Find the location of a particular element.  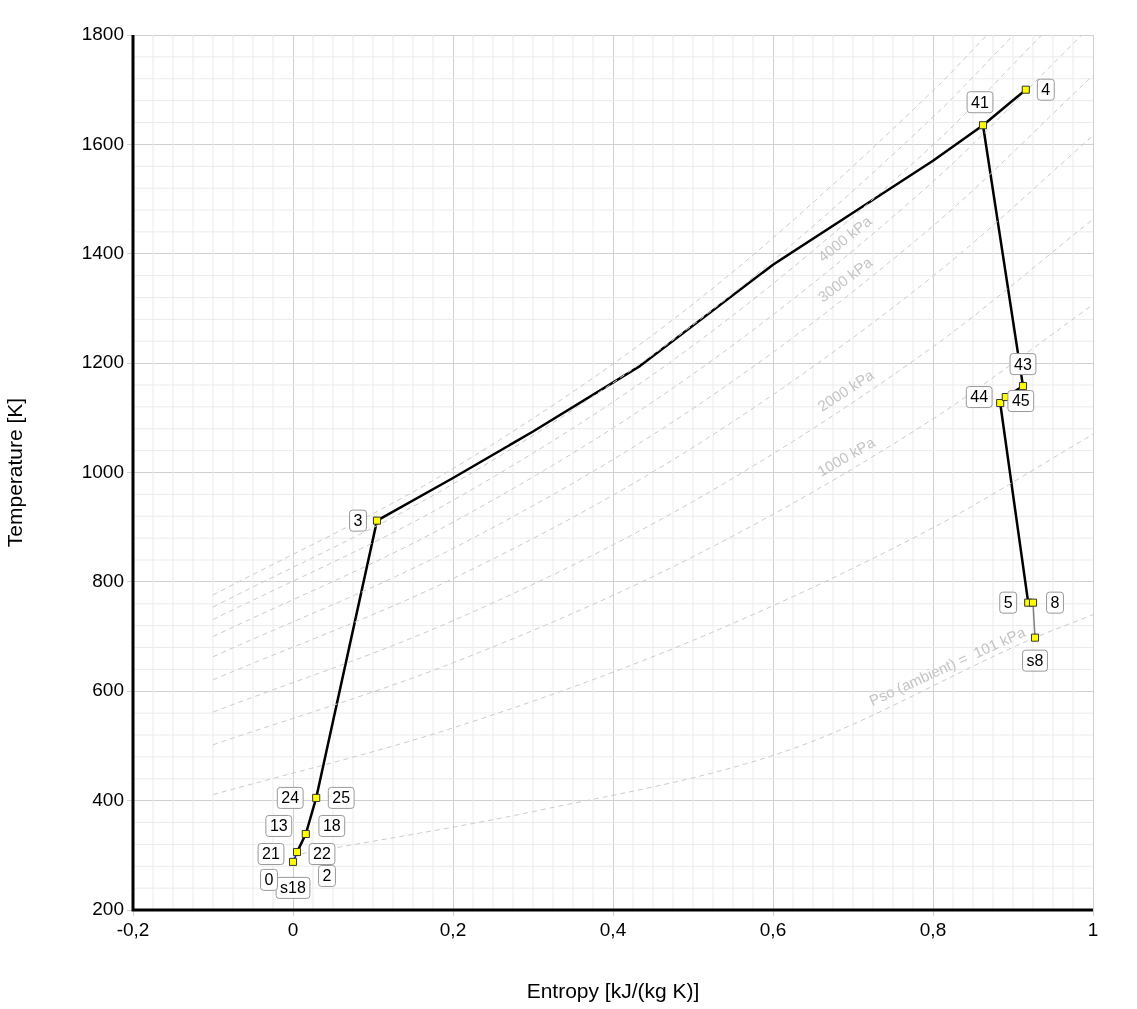

text: 1000 kPa is located at coordinates (846, 456).